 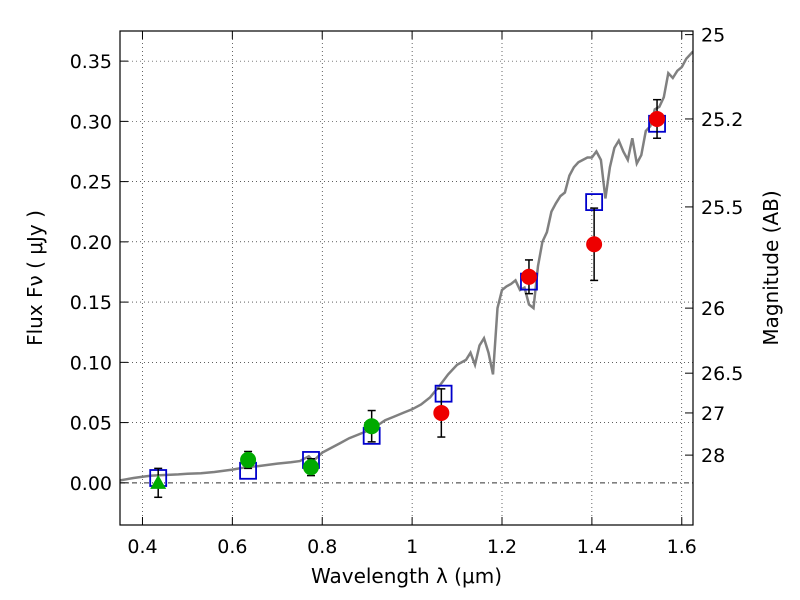 I want to click on model-photometry-square, so click(x=443, y=393).